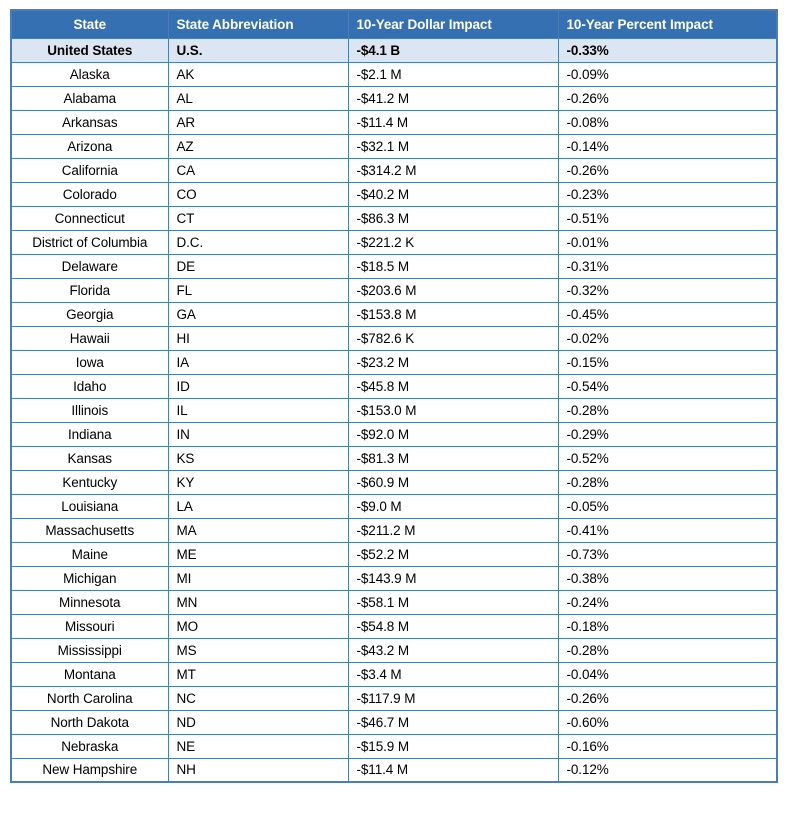 The width and height of the screenshot is (786, 820). What do you see at coordinates (667, 170) in the screenshot?
I see `percent-impact-cell: -0.26%` at bounding box center [667, 170].